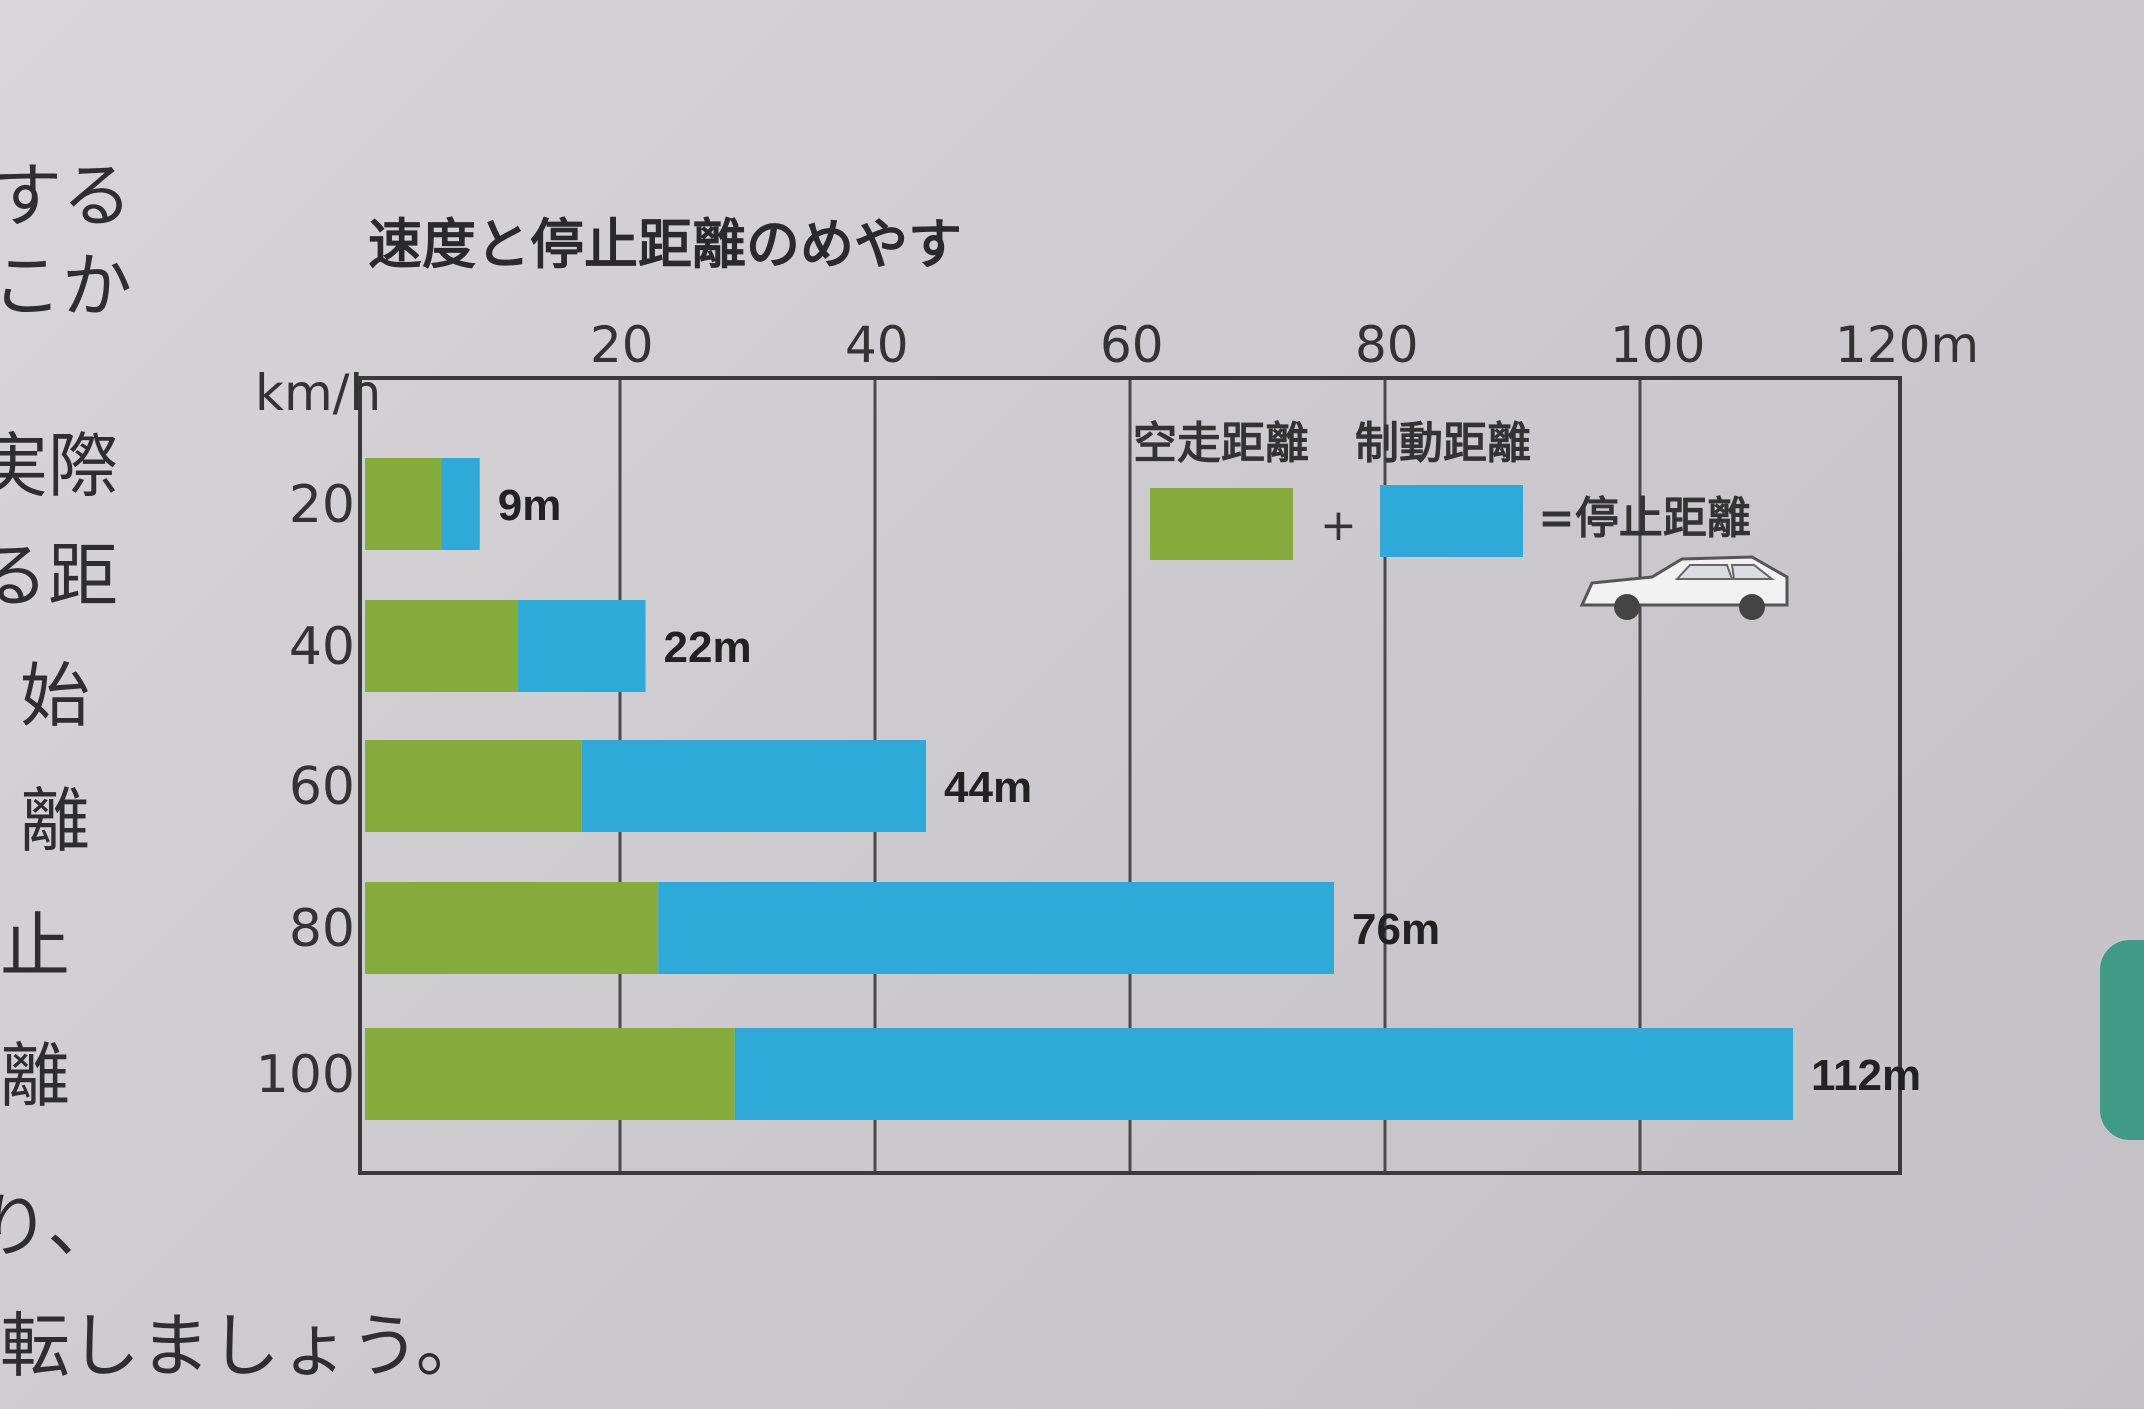 The height and width of the screenshot is (1409, 2144). What do you see at coordinates (1221, 443) in the screenshot?
I see `legend-label-free-running: 空走距離` at bounding box center [1221, 443].